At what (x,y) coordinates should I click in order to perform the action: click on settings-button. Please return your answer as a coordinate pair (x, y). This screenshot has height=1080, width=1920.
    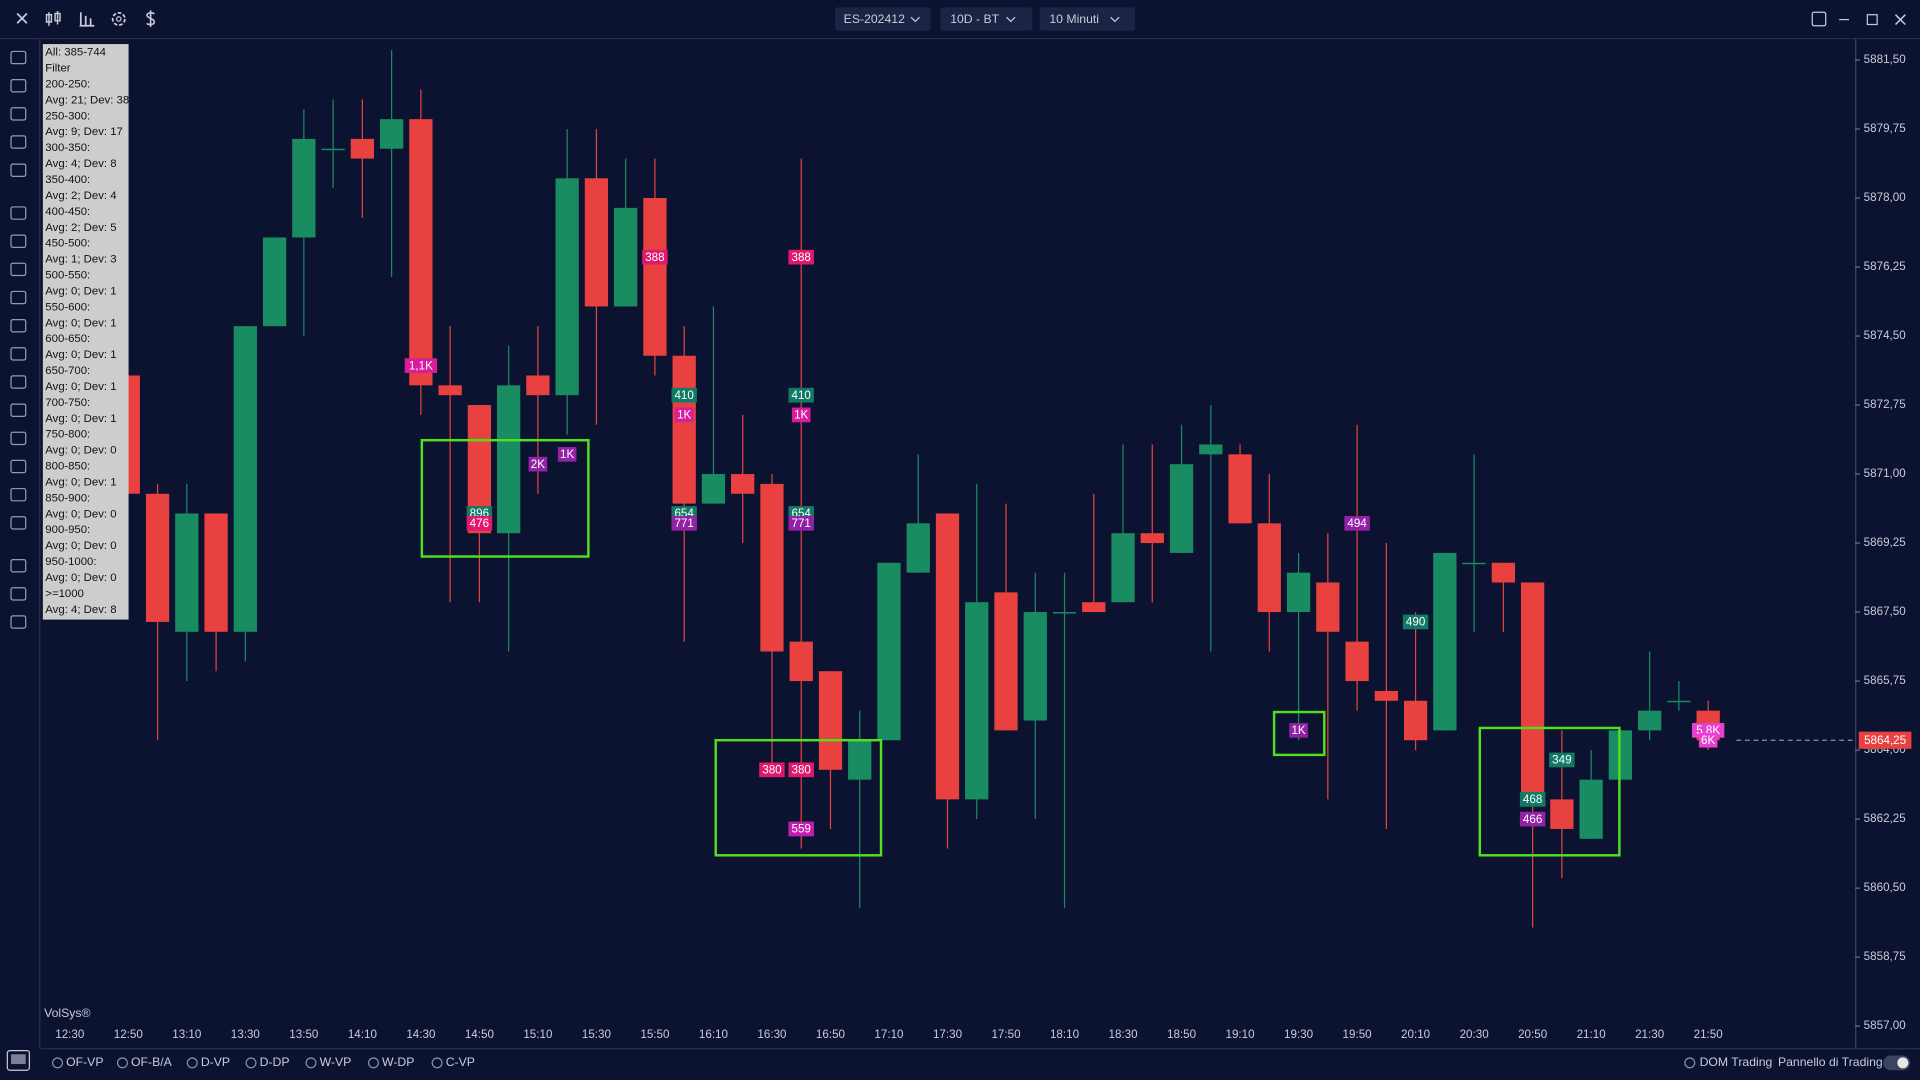
    Looking at the image, I should click on (118, 19).